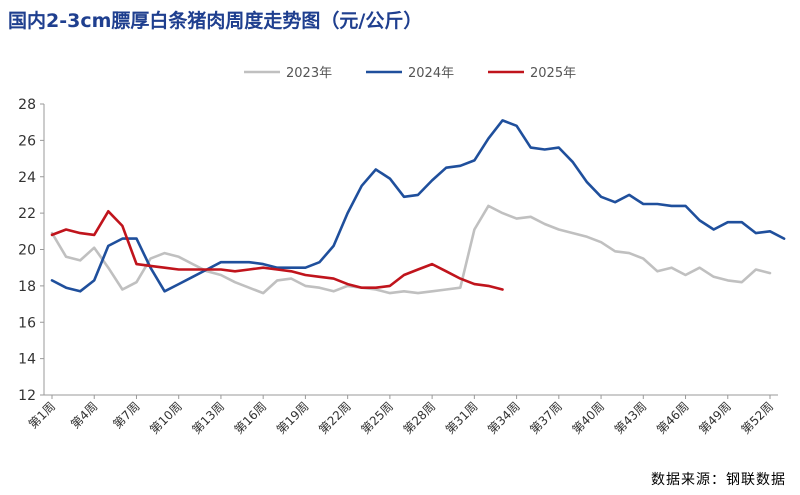  I want to click on legend-label: 2023年, so click(309, 73).